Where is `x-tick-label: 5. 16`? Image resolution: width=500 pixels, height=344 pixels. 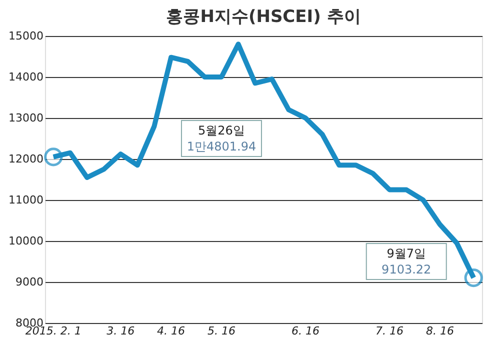
x-tick-label: 5. 16 is located at coordinates (221, 331).